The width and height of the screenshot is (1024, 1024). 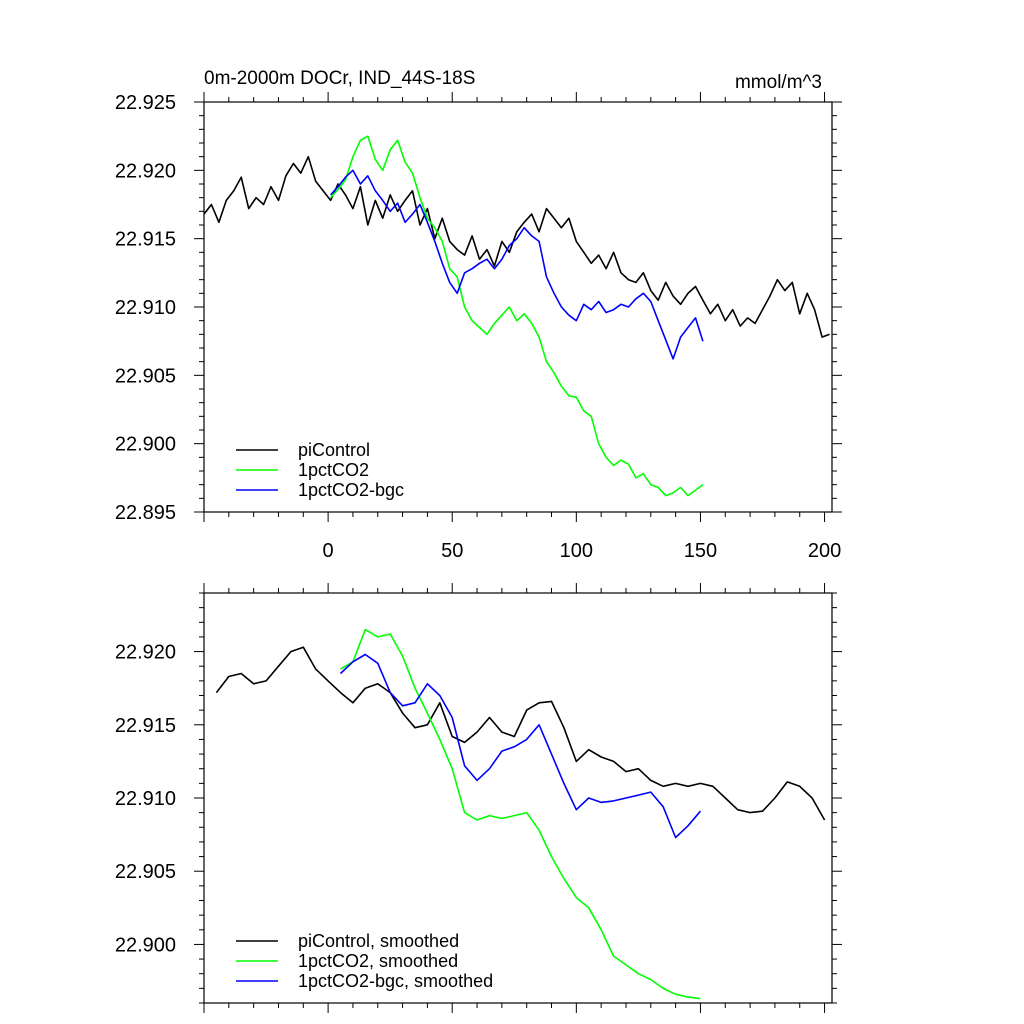 What do you see at coordinates (700, 551) in the screenshot?
I see `x-tick-label: 150` at bounding box center [700, 551].